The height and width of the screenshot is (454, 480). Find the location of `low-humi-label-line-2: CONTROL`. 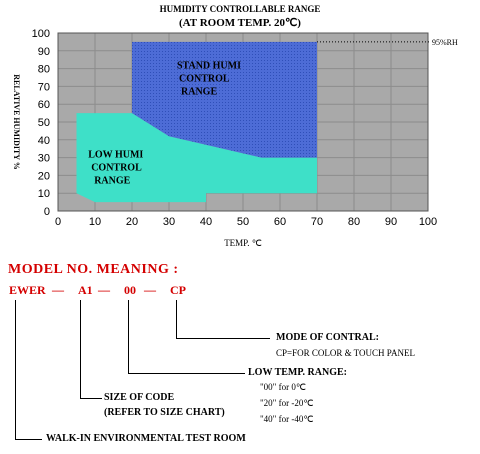

low-humi-label-line-2: CONTROL is located at coordinates (116, 168).